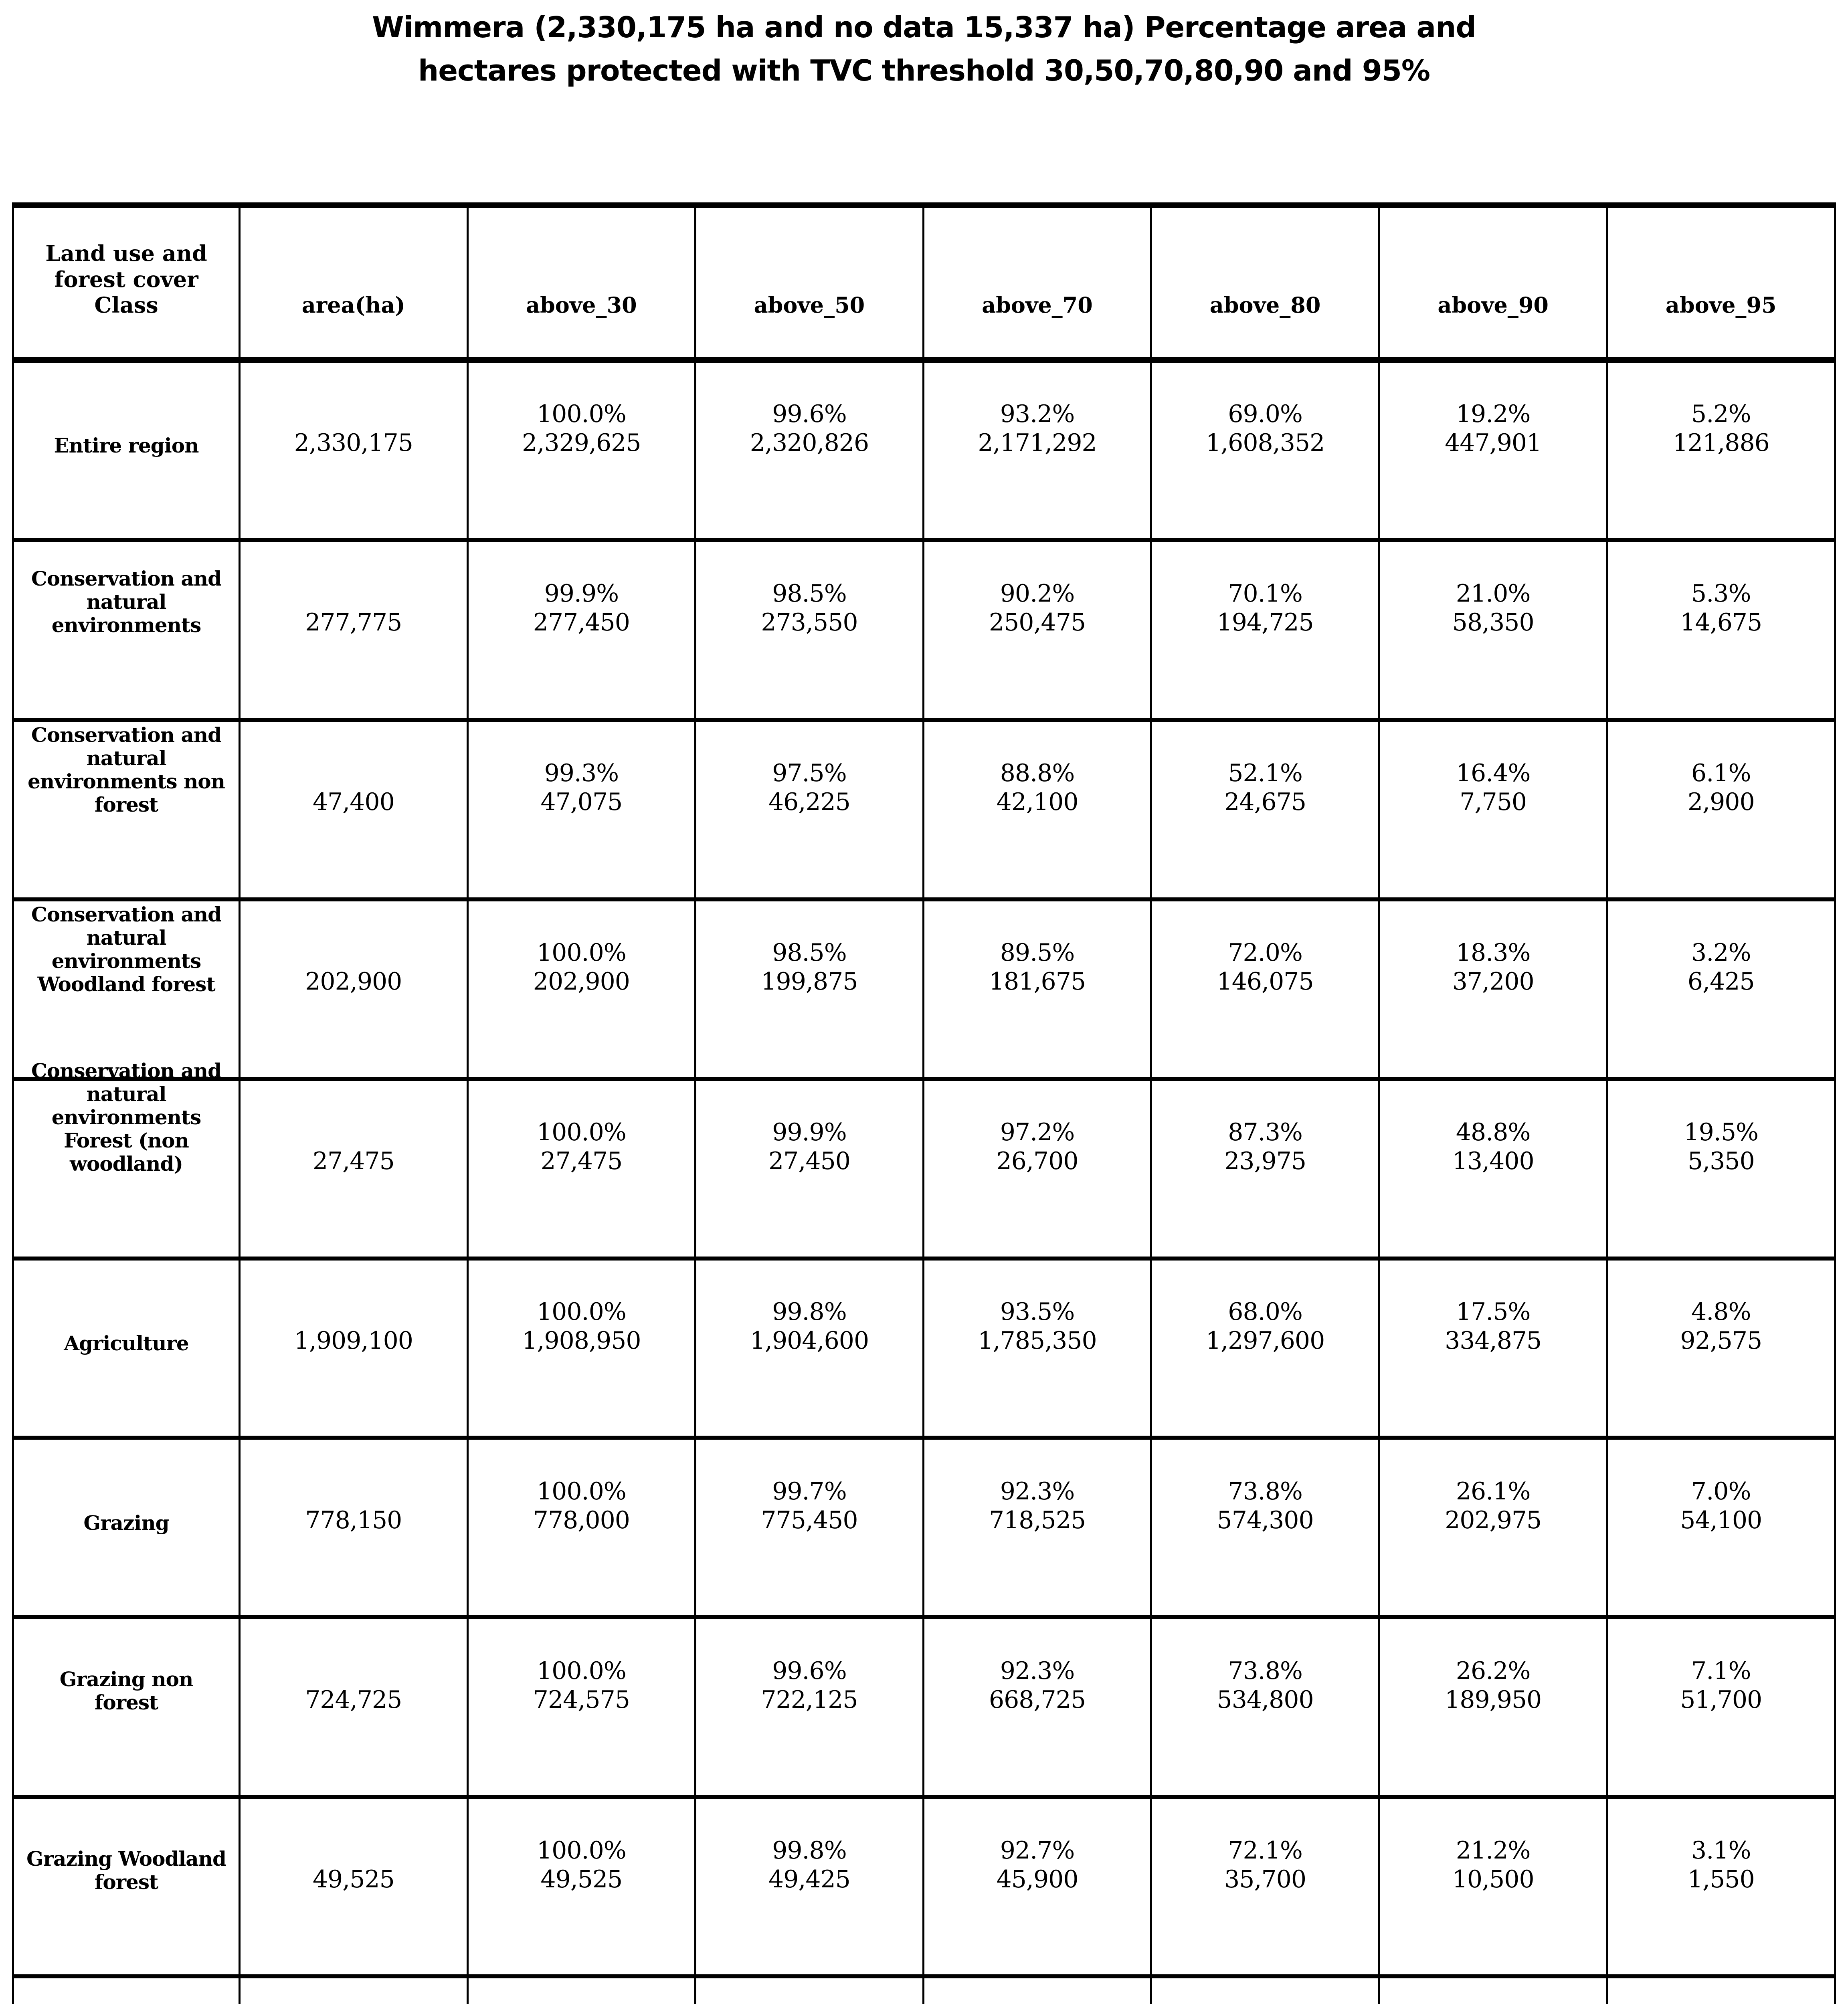 Image resolution: width=1848 pixels, height=2004 pixels. What do you see at coordinates (1721, 1341) in the screenshot?
I see `hectares-value: 92,575` at bounding box center [1721, 1341].